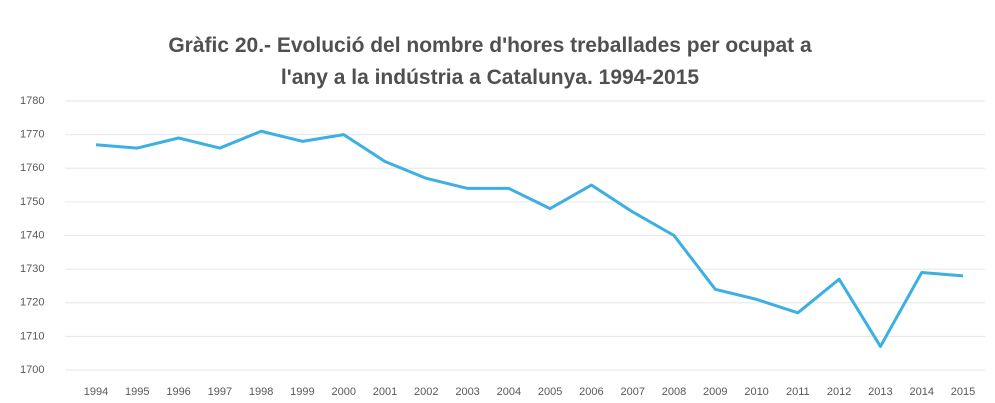 The height and width of the screenshot is (403, 995). Describe the element at coordinates (467, 392) in the screenshot. I see `x-tick-label: 2003` at that location.